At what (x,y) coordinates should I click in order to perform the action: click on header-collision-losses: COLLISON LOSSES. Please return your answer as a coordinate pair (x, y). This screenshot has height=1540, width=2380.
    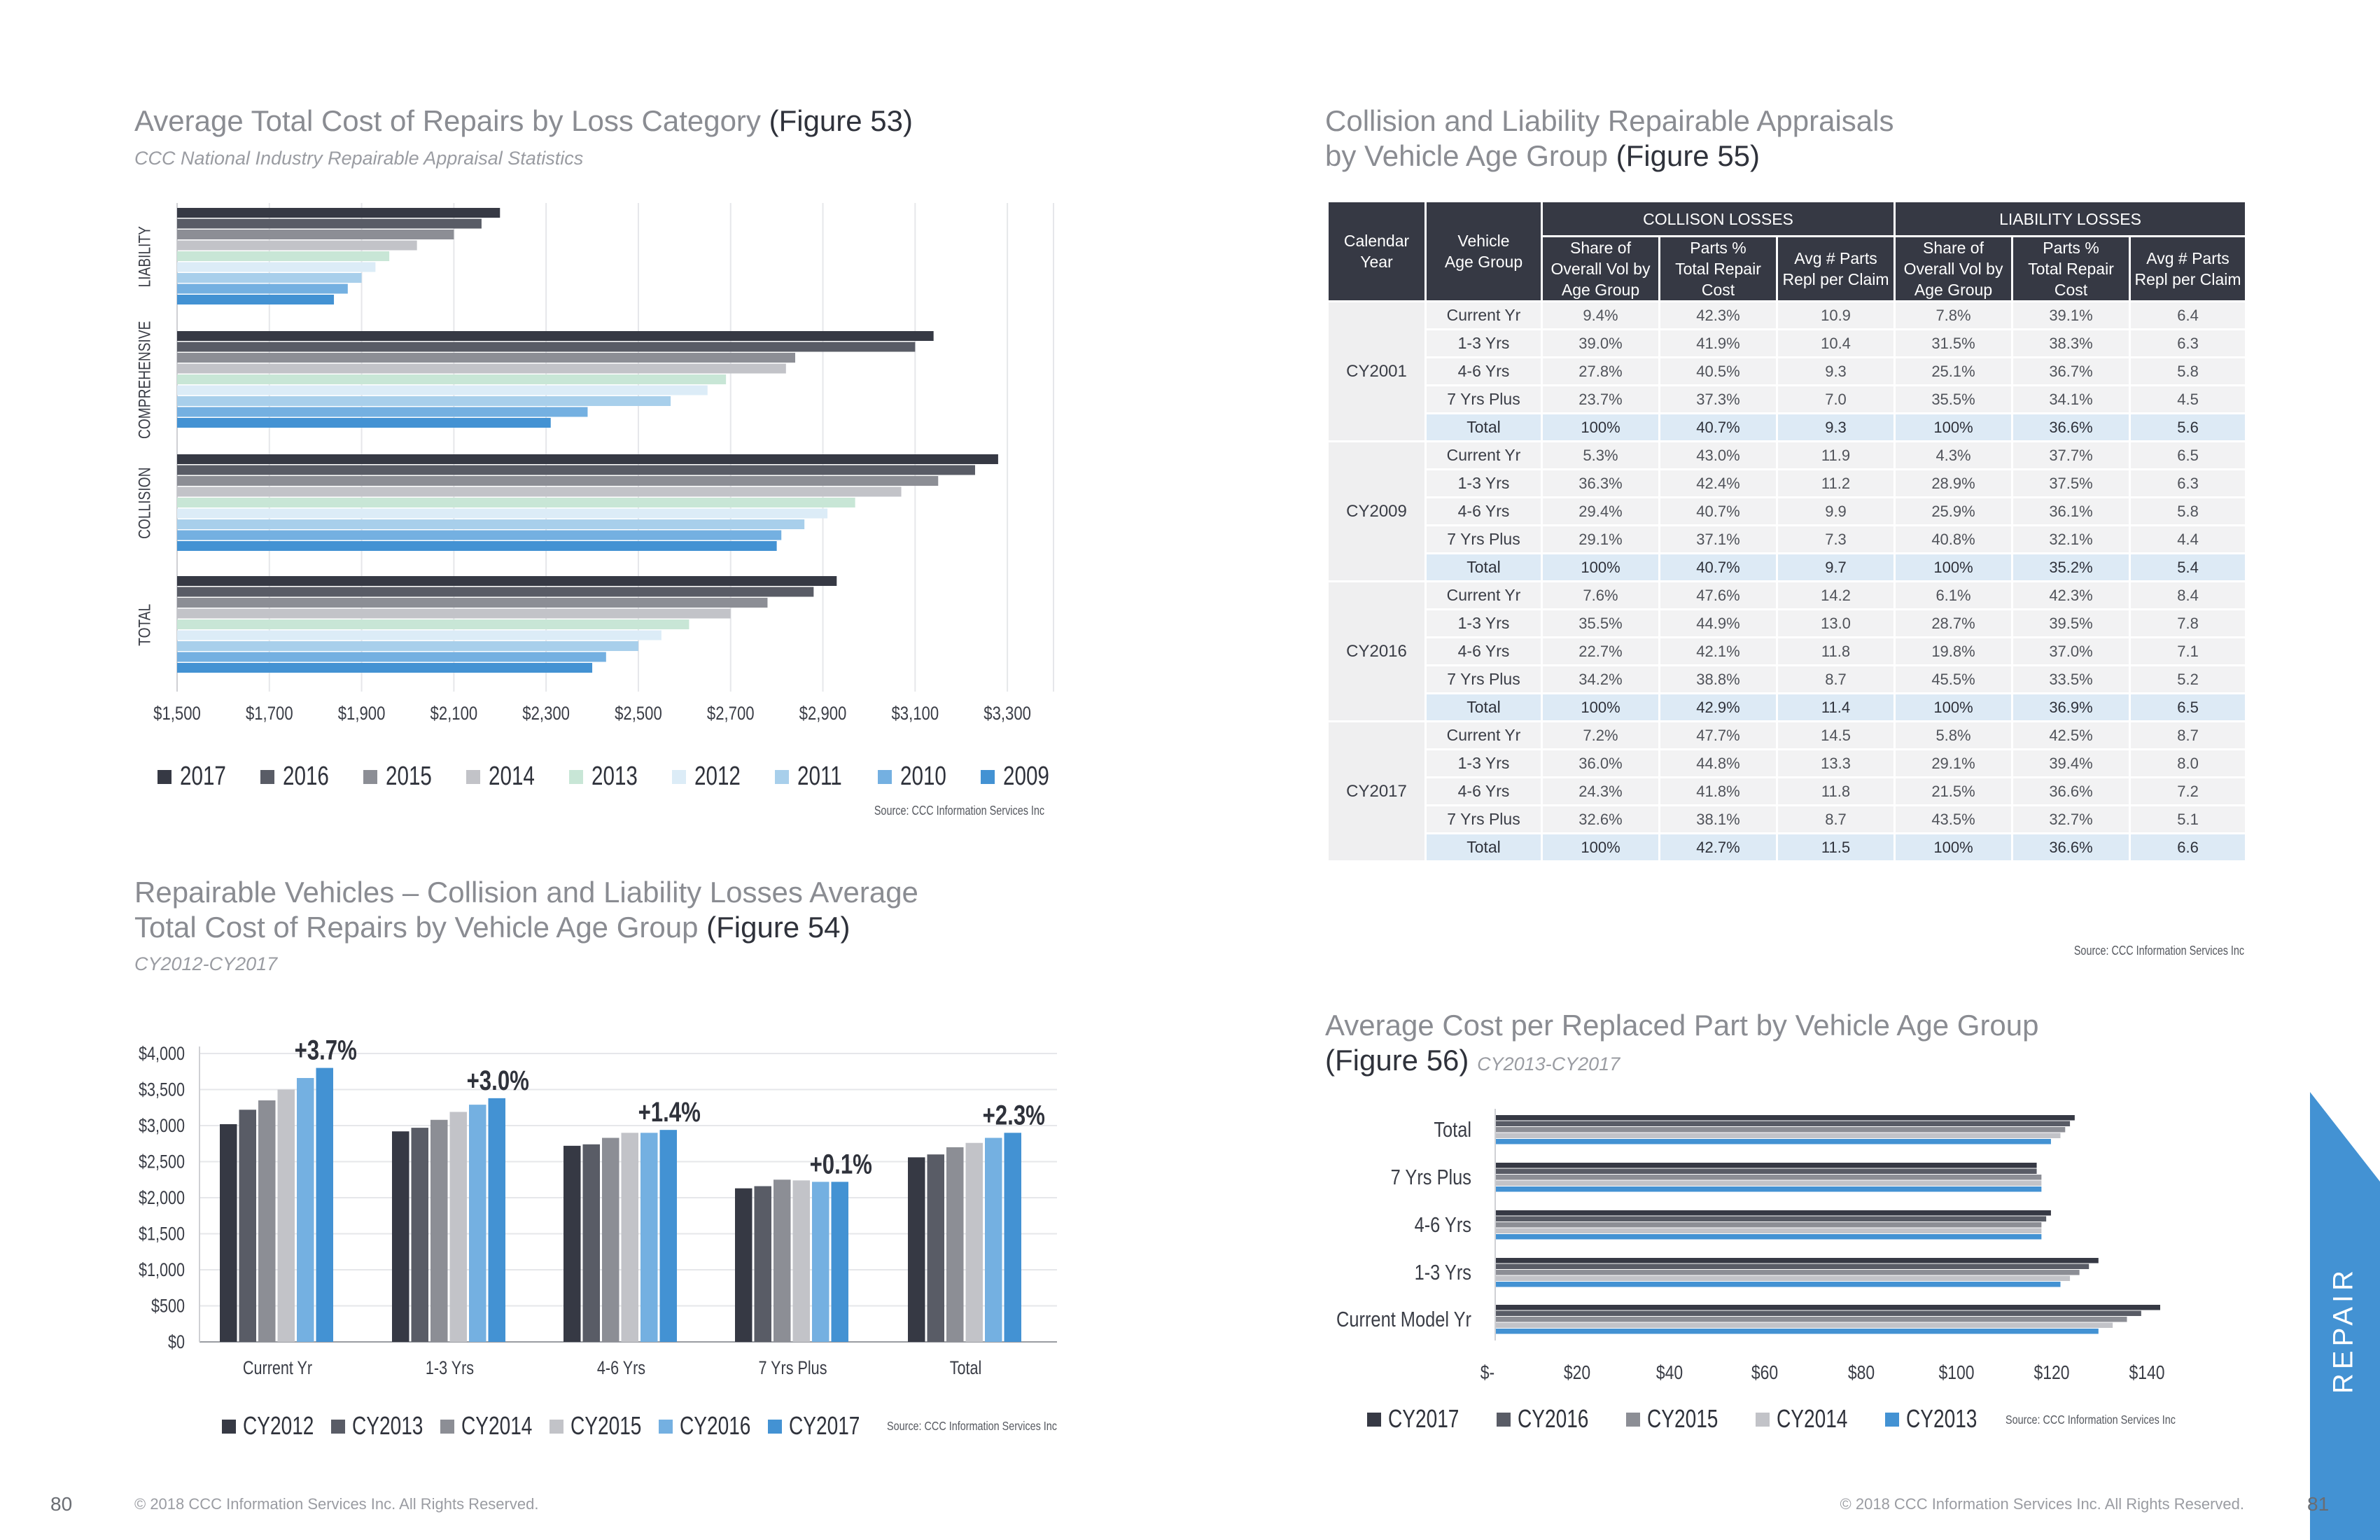
    Looking at the image, I should click on (1718, 218).